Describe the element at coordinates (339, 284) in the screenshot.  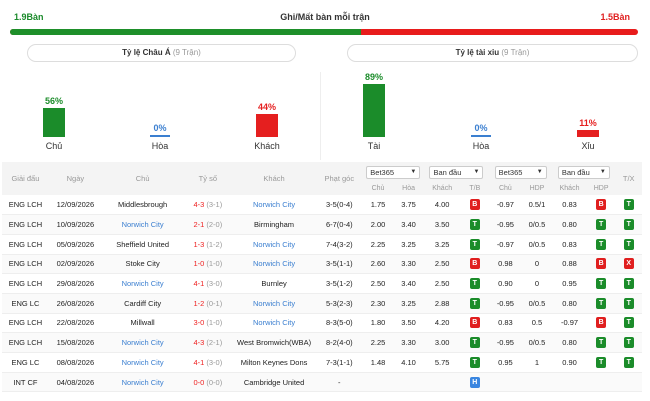
I see `cell-corner: 3-5(1-2)` at that location.